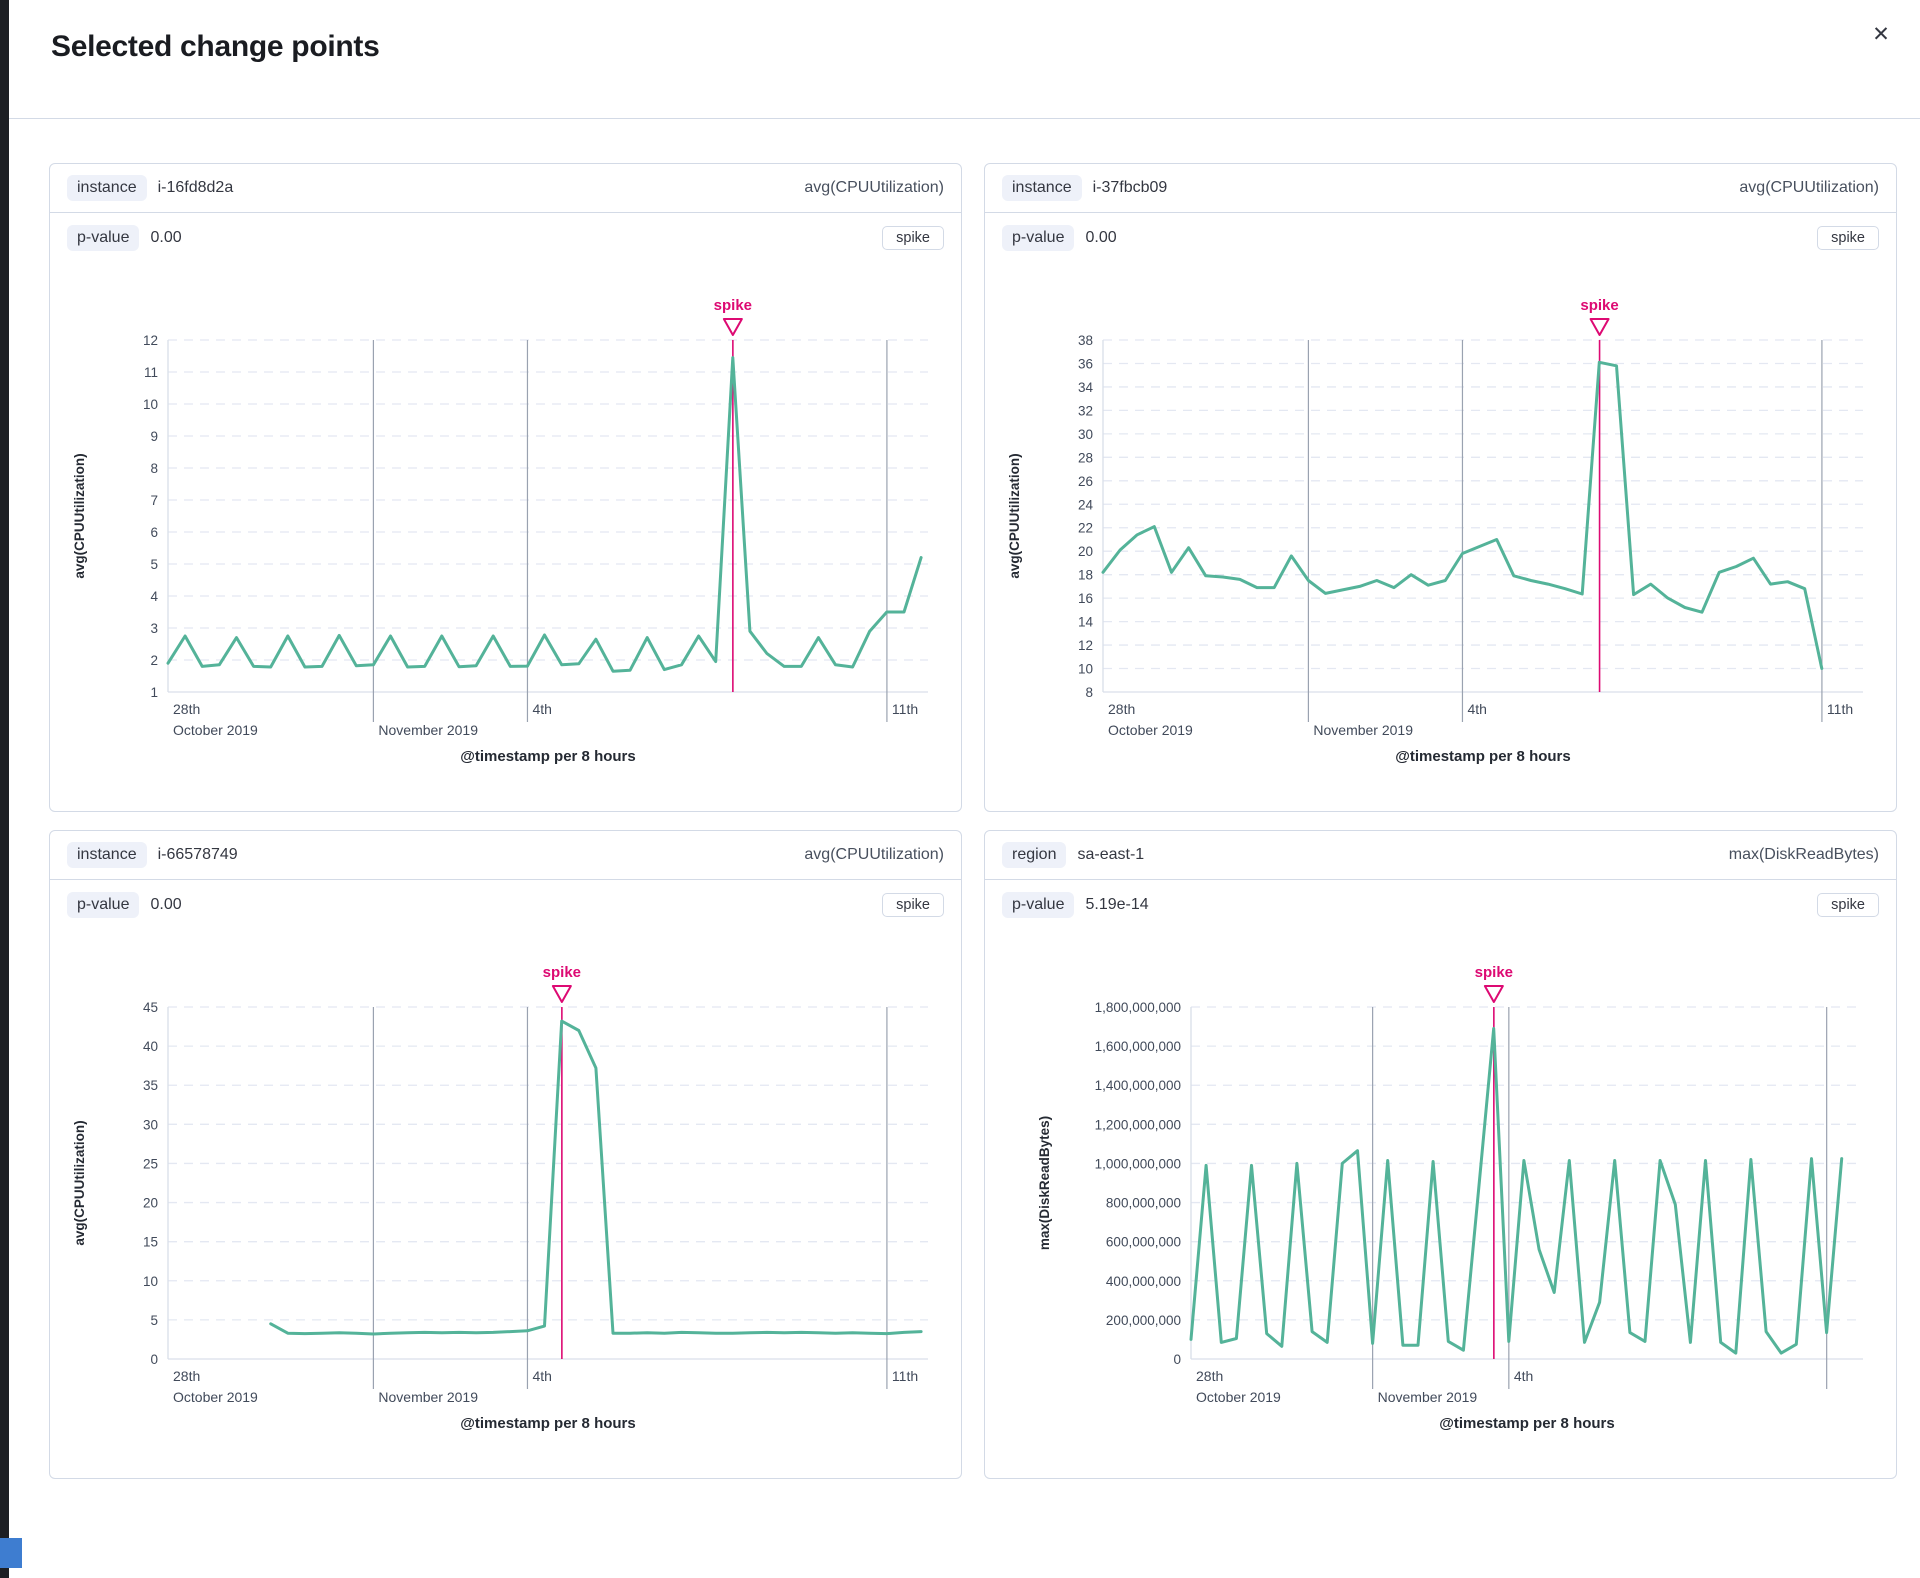 The image size is (1920, 1578). I want to click on split-field-value: i-66578749, so click(197, 854).